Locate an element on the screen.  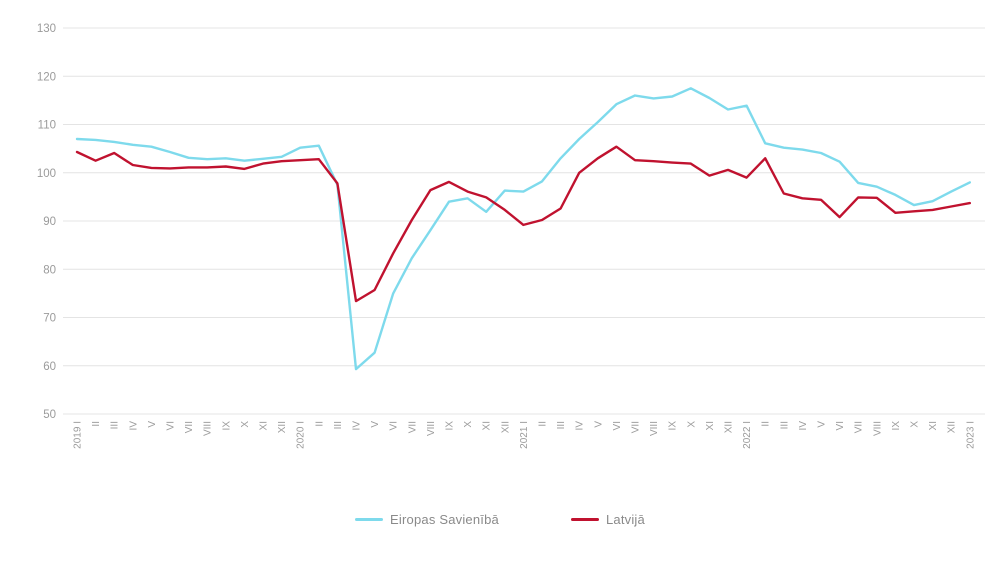
y-tick-label: 70 is located at coordinates (49, 319).